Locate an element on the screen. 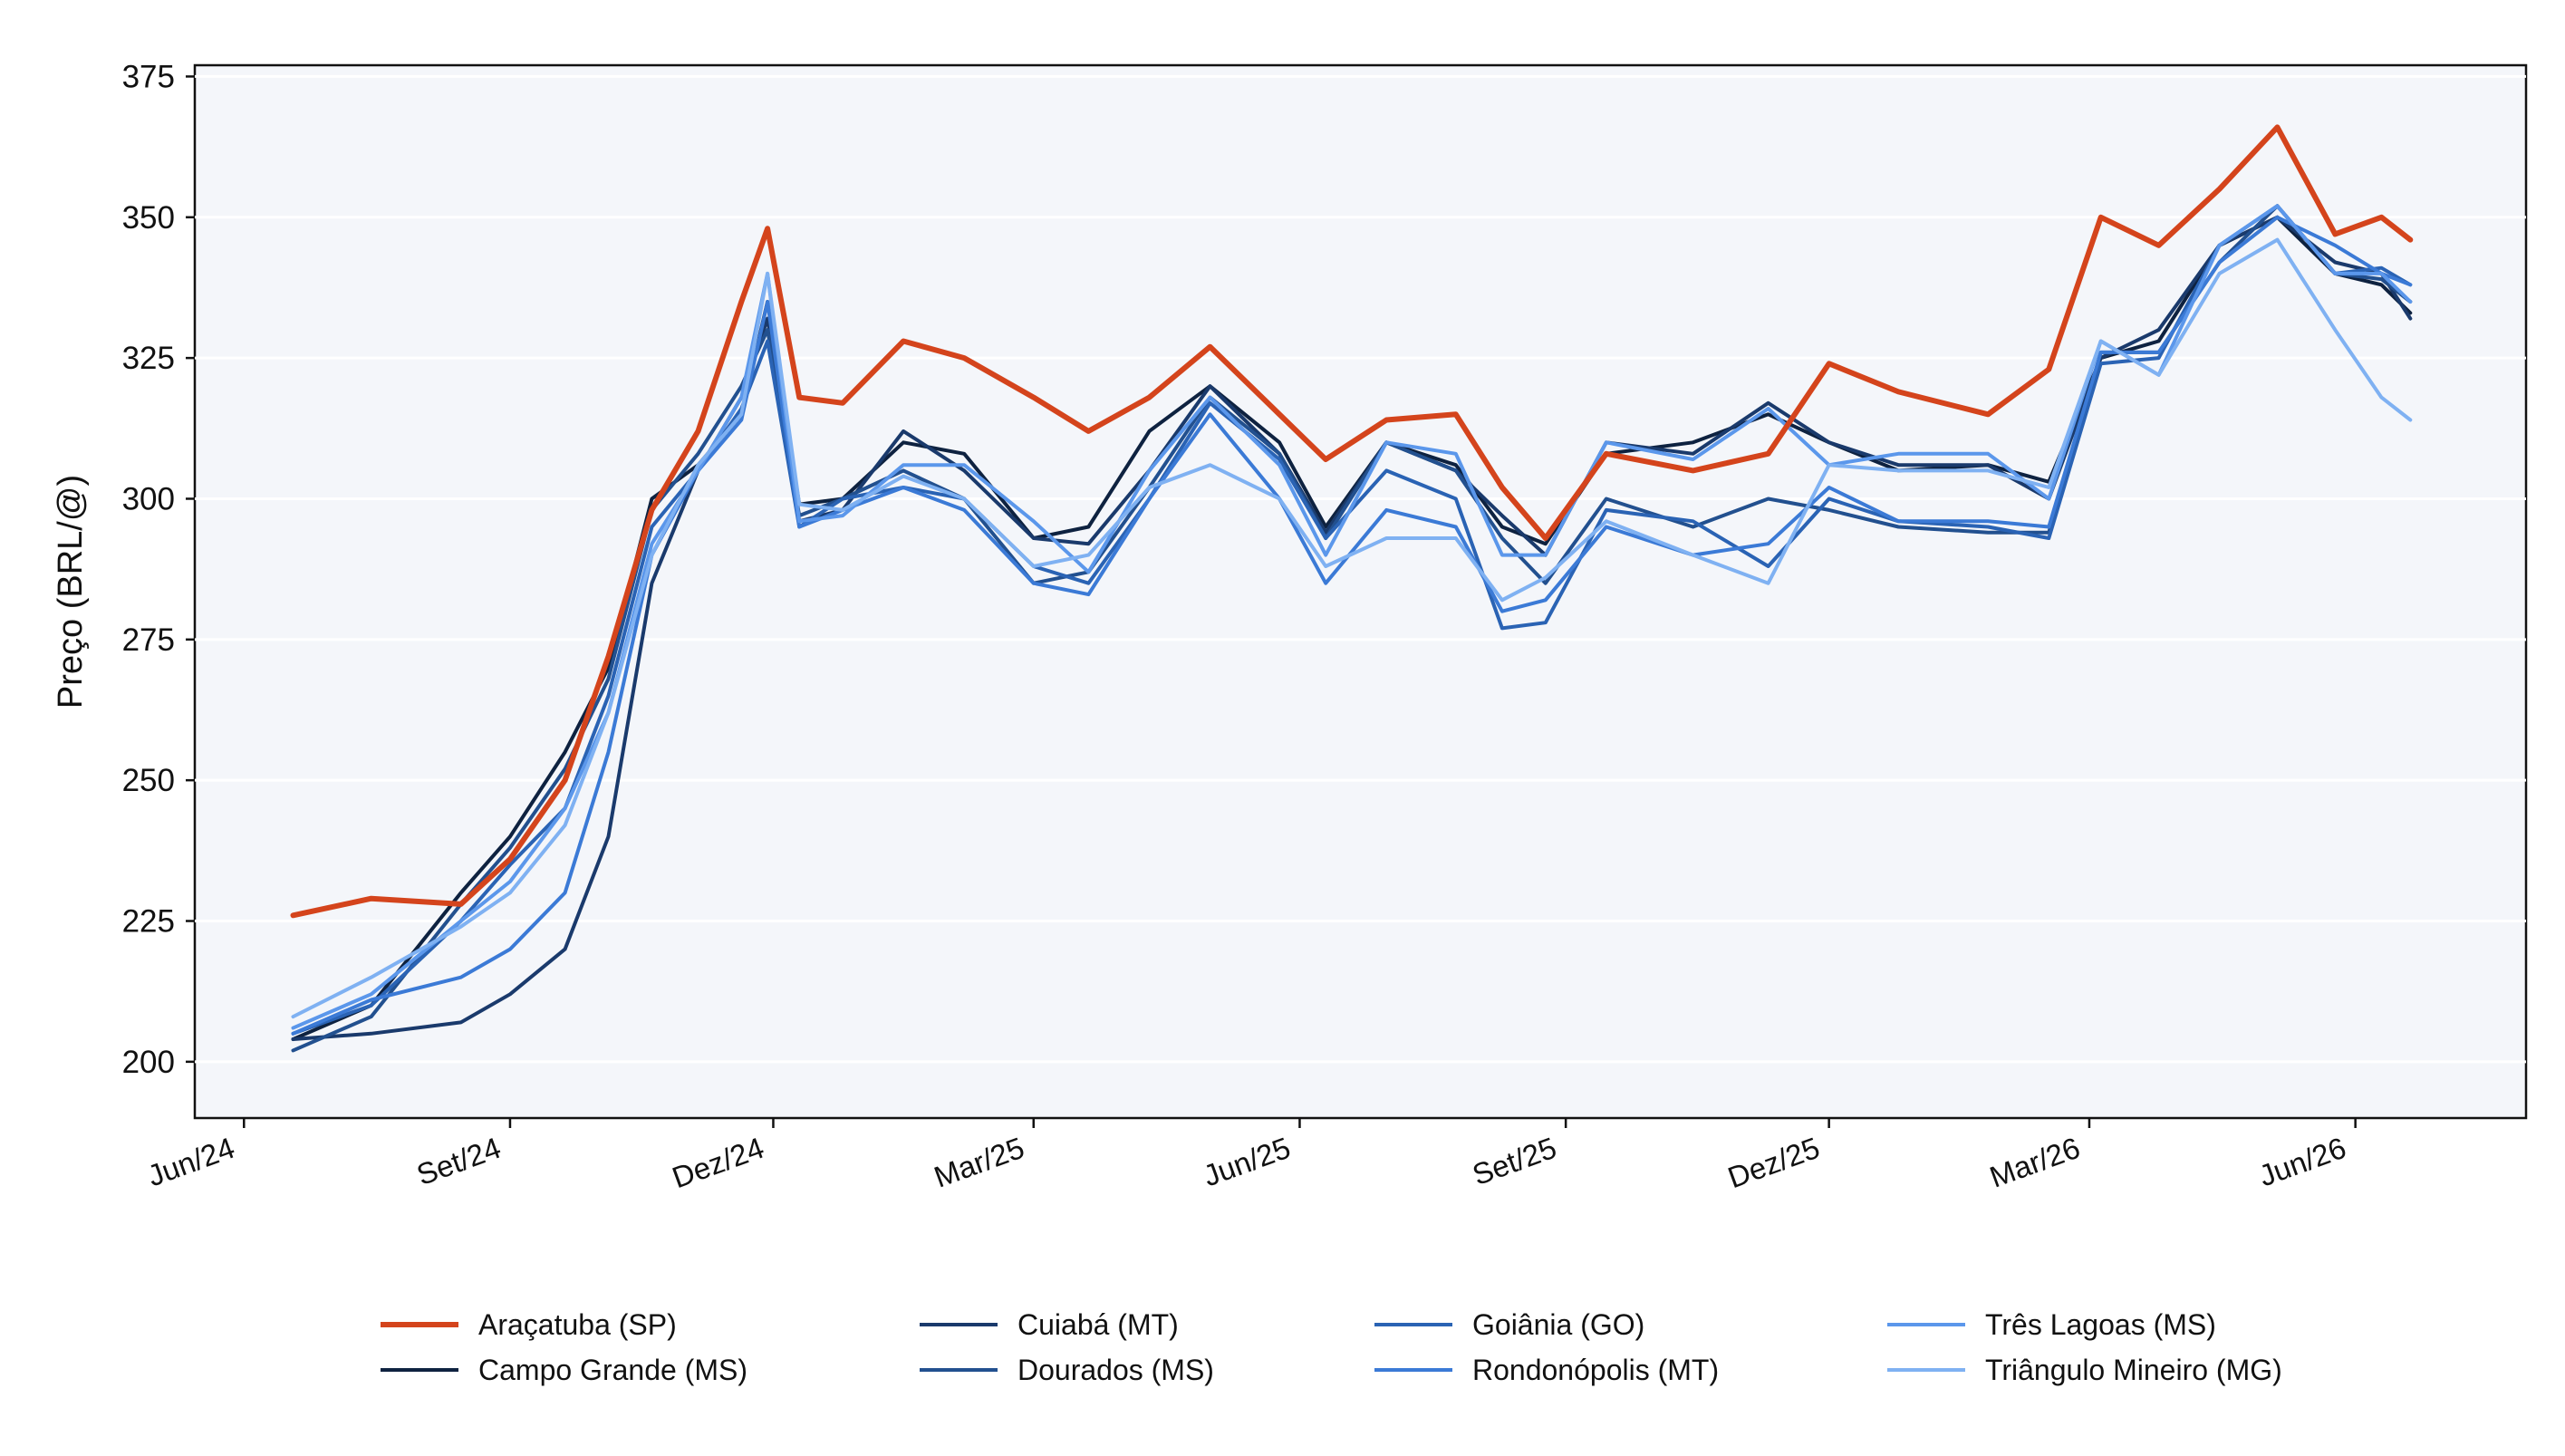 Image resolution: width=2565 pixels, height=1456 pixels. legend-item: Araçatuba (SP) is located at coordinates (529, 1325).